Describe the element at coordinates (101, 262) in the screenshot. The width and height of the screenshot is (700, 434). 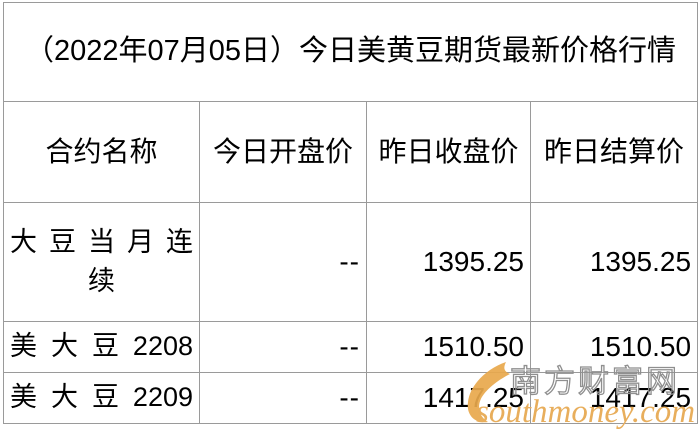
I see `cell-contract-name: 大豆当月连 续` at that location.